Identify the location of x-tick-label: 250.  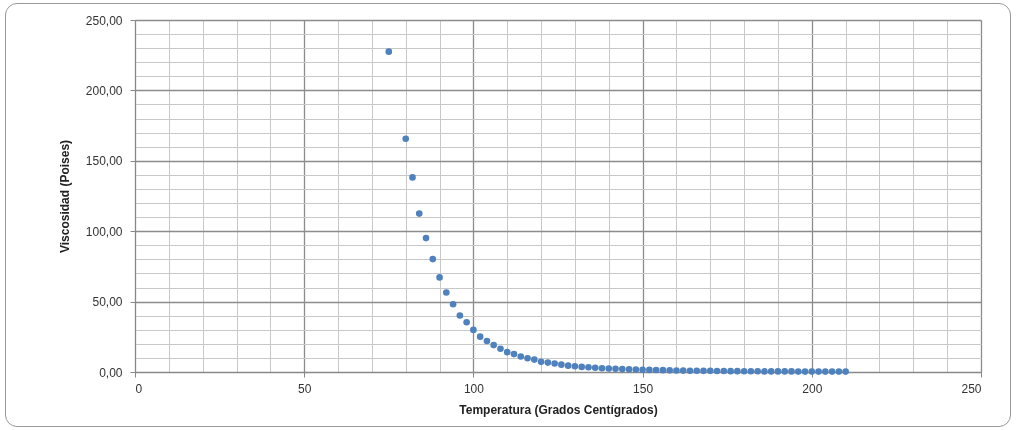
(971, 388).